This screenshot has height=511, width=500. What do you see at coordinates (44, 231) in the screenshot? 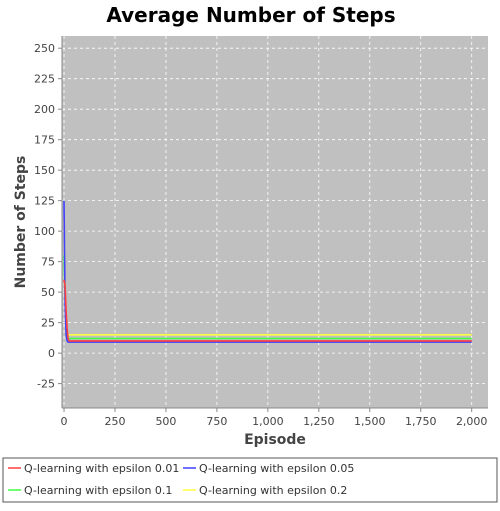
I see `y-tick-label: 100` at bounding box center [44, 231].